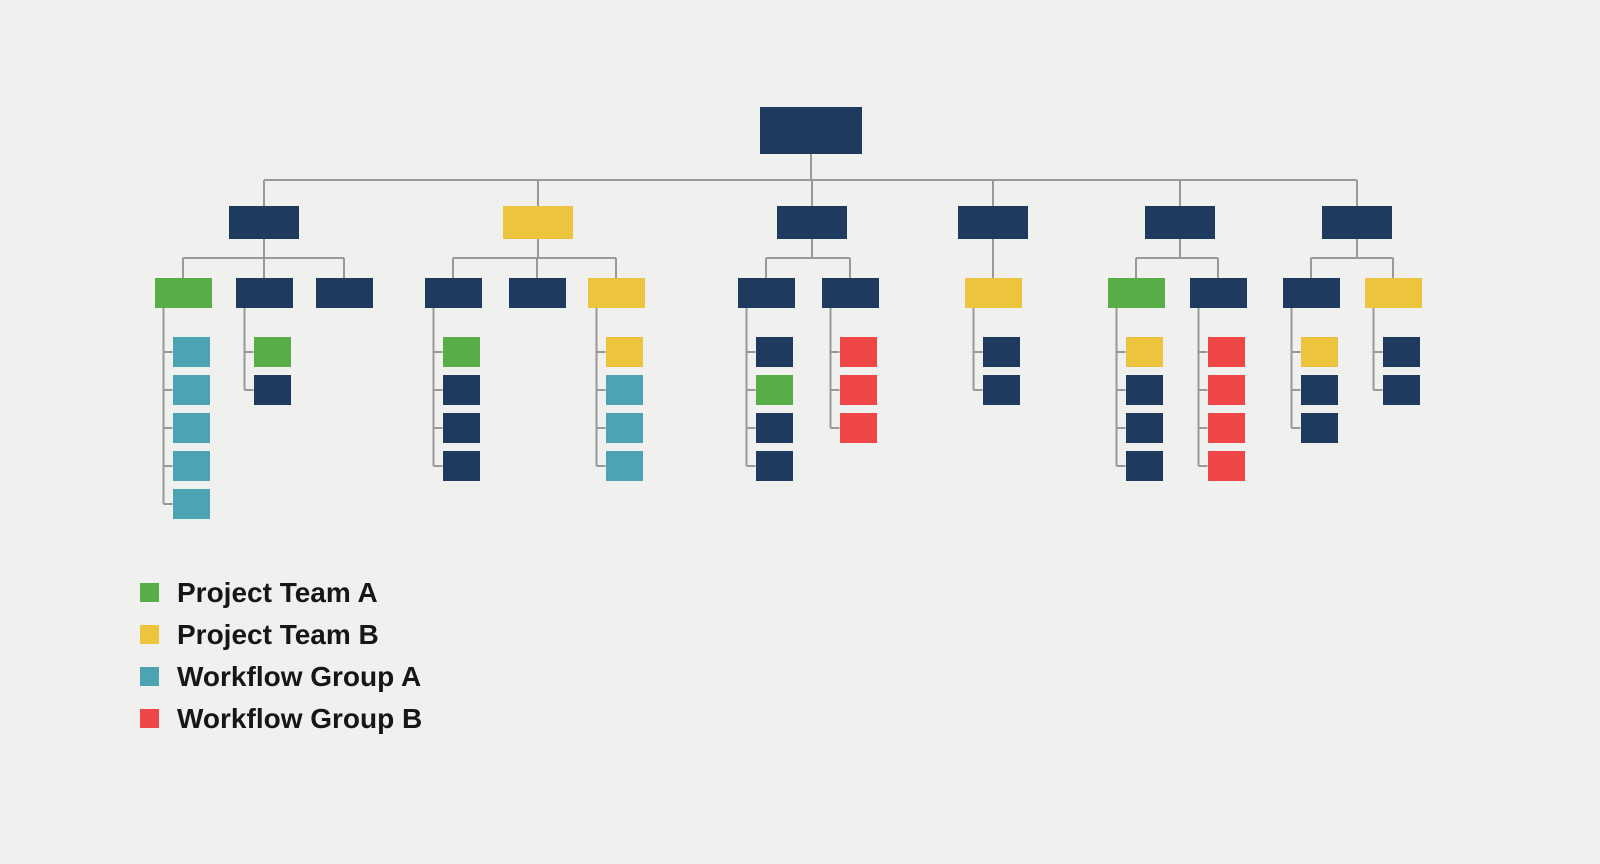 Image resolution: width=1600 pixels, height=864 pixels. What do you see at coordinates (278, 634) in the screenshot?
I see `legend-label: Project Team B` at bounding box center [278, 634].